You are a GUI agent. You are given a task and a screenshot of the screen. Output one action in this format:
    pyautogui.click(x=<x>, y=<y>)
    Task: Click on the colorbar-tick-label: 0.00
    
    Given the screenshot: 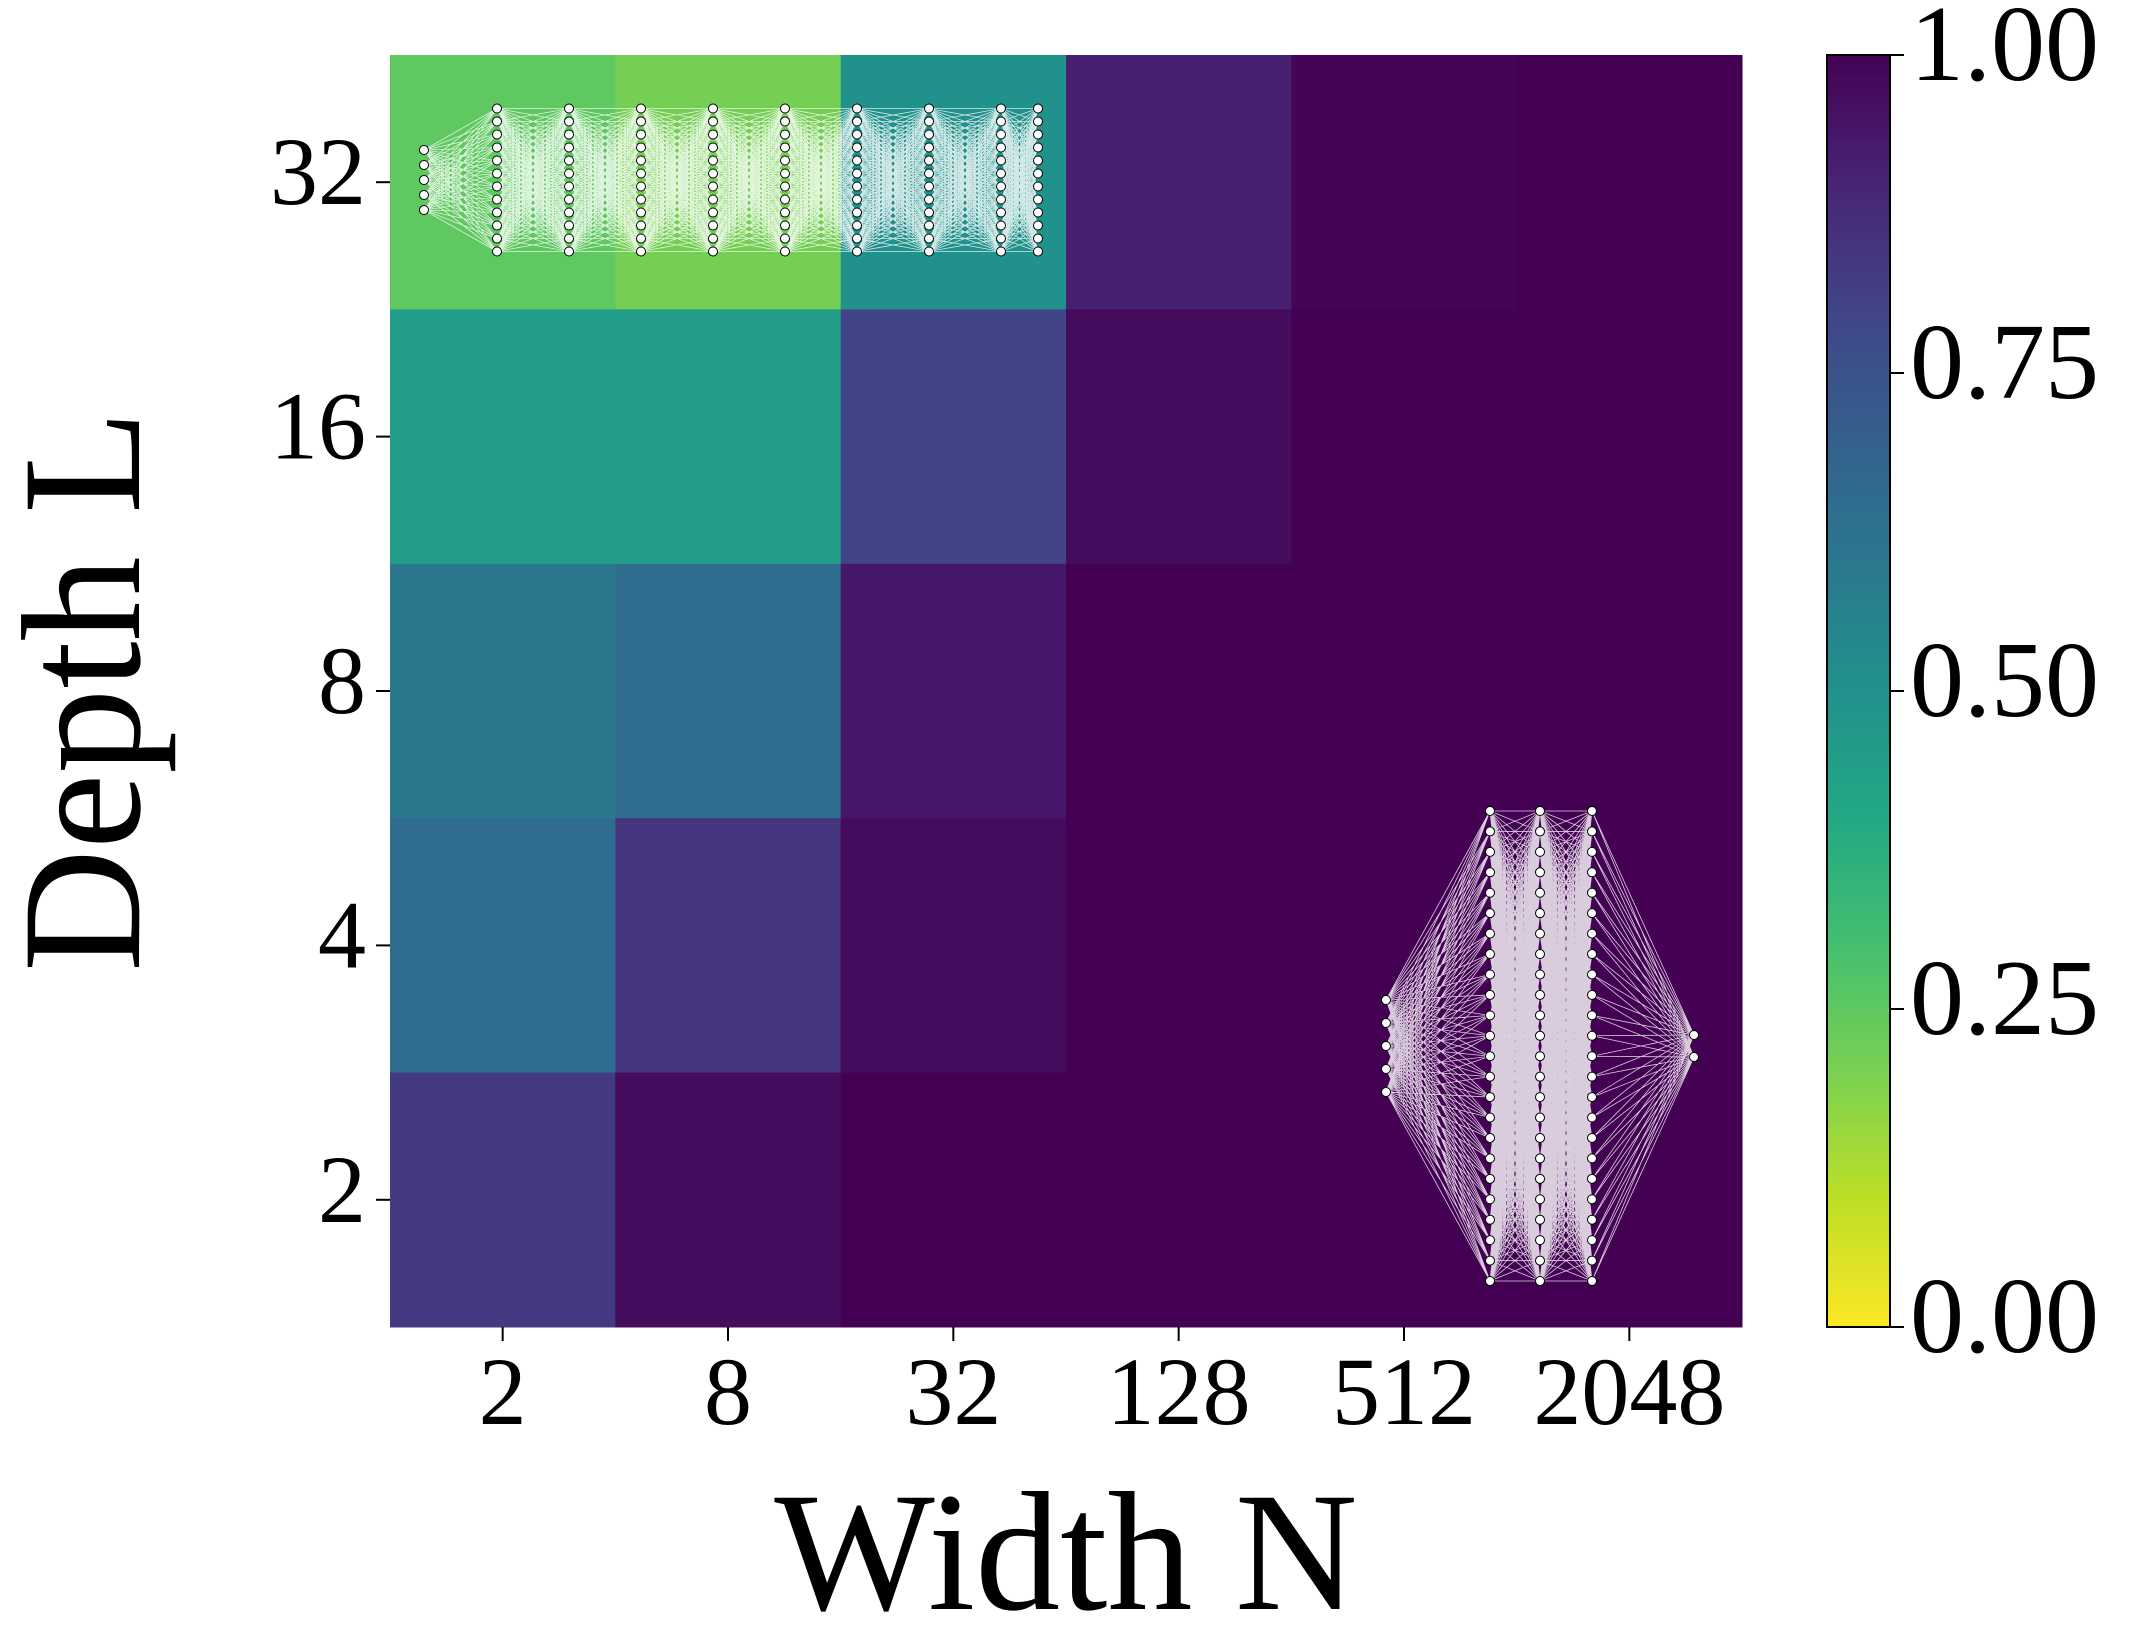 What is the action you would take?
    pyautogui.click(x=2004, y=1316)
    